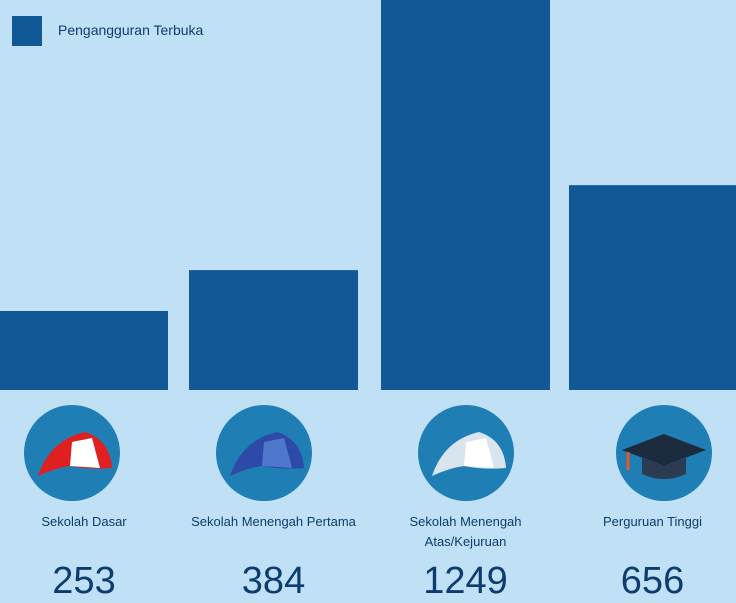 The image size is (736, 603). What do you see at coordinates (368, 453) in the screenshot?
I see `icons` at bounding box center [368, 453].